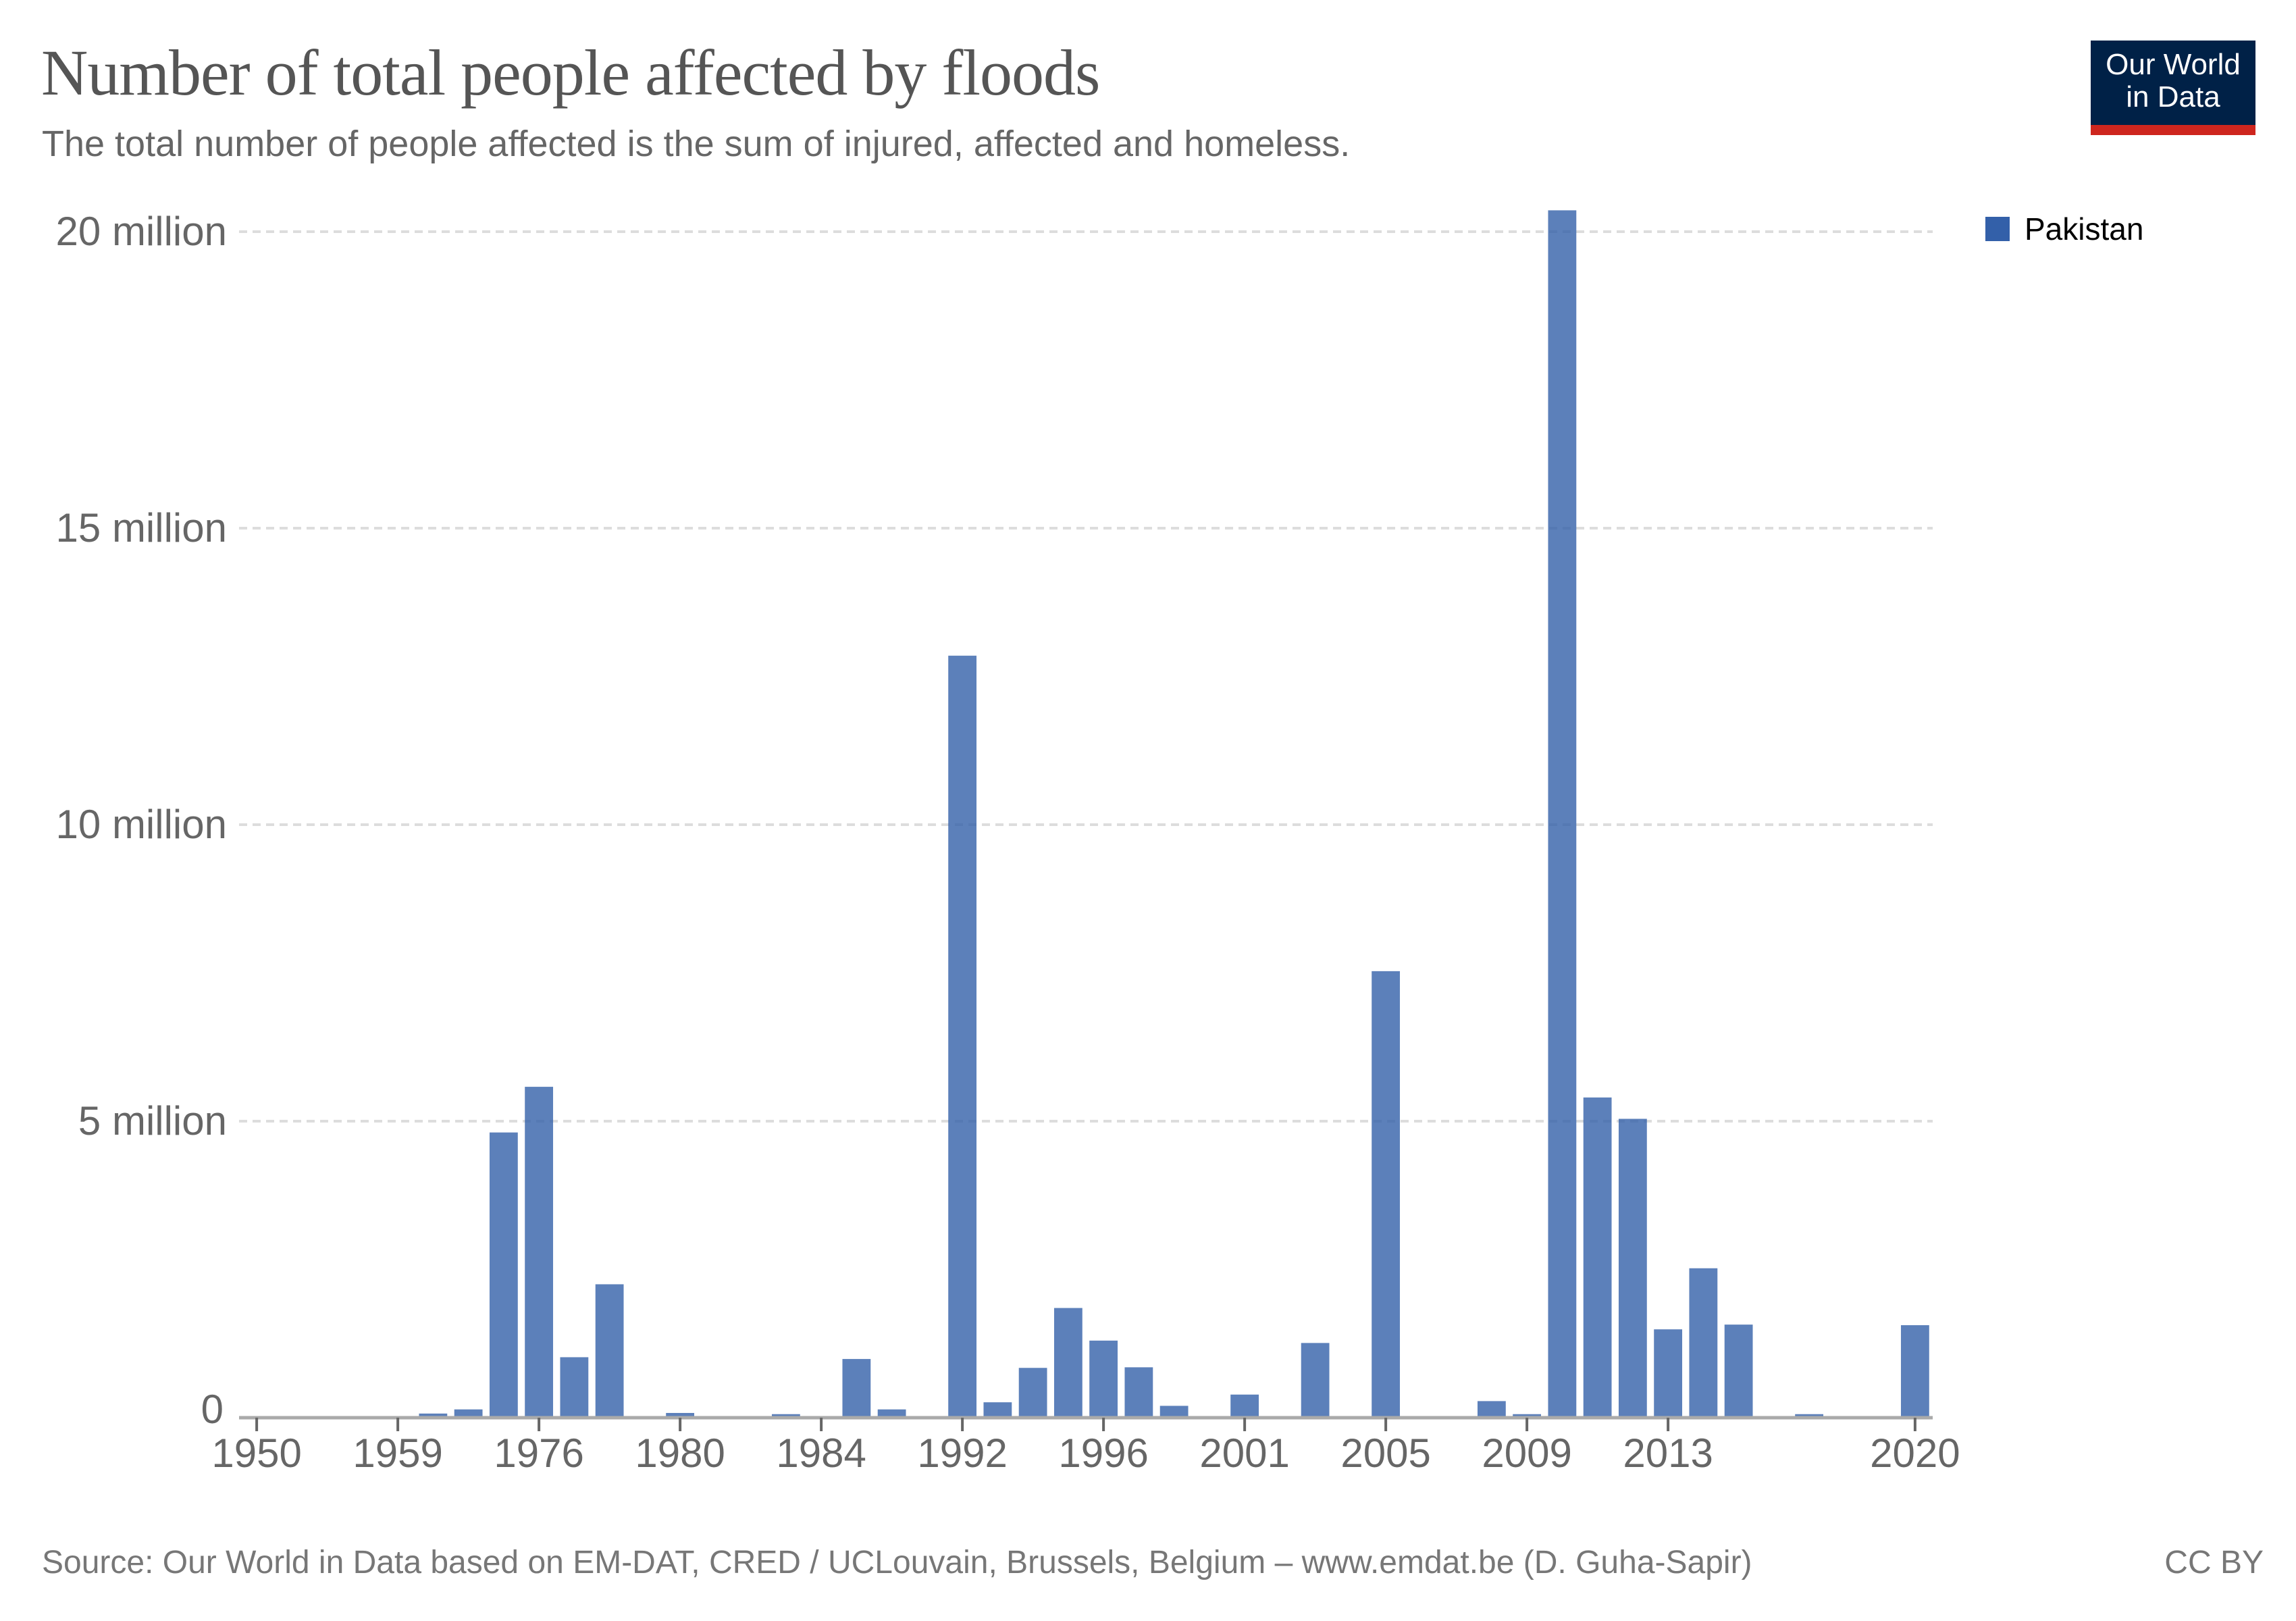 This screenshot has width=2296, height=1621. What do you see at coordinates (1244, 1406) in the screenshot?
I see `bar-2001` at bounding box center [1244, 1406].